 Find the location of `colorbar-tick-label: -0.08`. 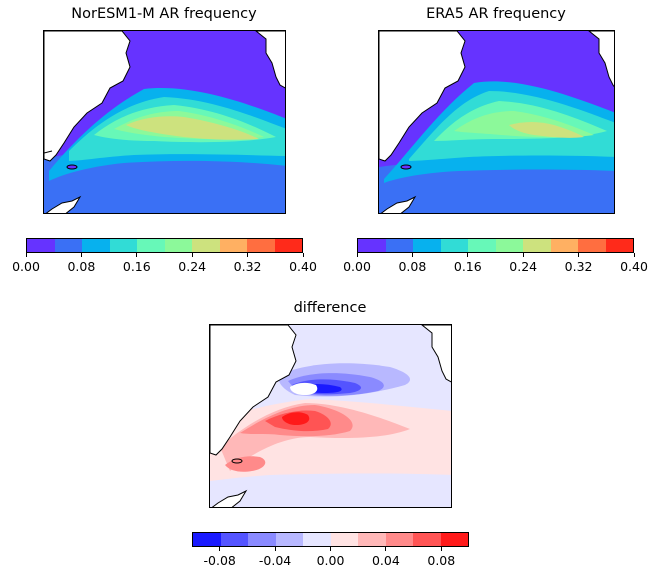

colorbar-tick-label: -0.08 is located at coordinates (219, 560).